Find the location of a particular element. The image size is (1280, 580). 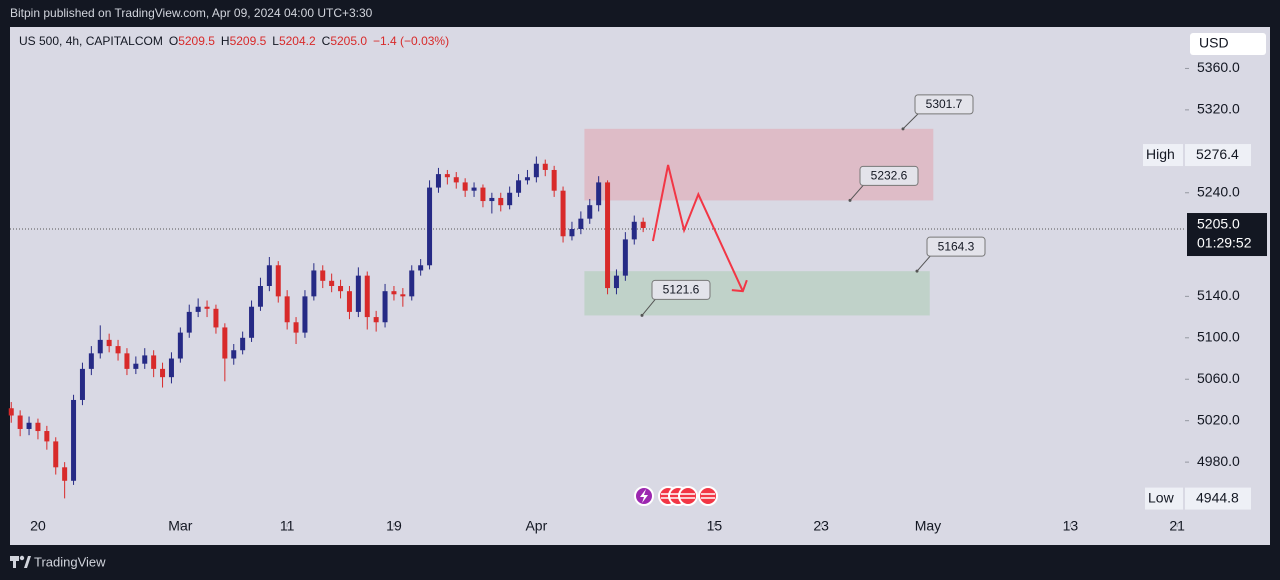

legend-part: C is located at coordinates (326, 41).